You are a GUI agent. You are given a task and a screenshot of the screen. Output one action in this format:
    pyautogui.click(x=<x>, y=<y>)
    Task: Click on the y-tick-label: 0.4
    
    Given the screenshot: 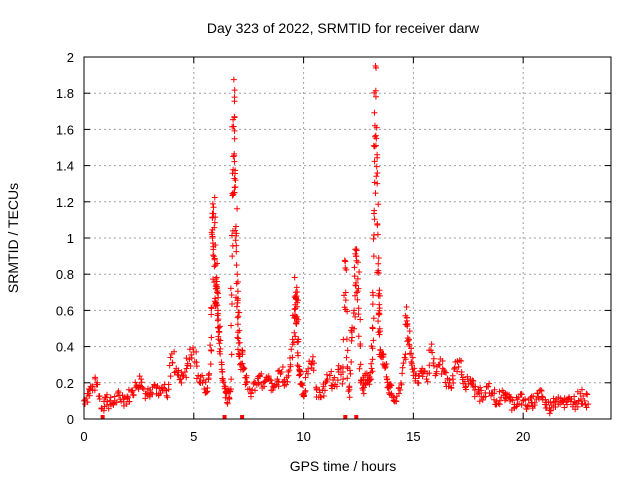 What is the action you would take?
    pyautogui.click(x=65, y=347)
    